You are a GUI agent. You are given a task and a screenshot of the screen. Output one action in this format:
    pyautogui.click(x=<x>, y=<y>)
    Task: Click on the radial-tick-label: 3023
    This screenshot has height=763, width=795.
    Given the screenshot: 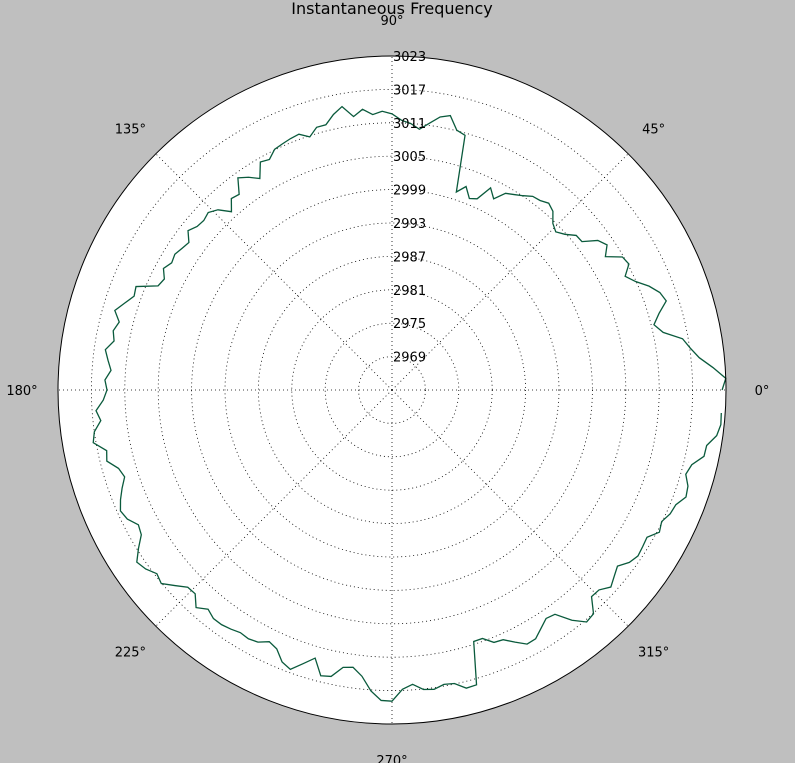 What is the action you would take?
    pyautogui.click(x=409, y=57)
    